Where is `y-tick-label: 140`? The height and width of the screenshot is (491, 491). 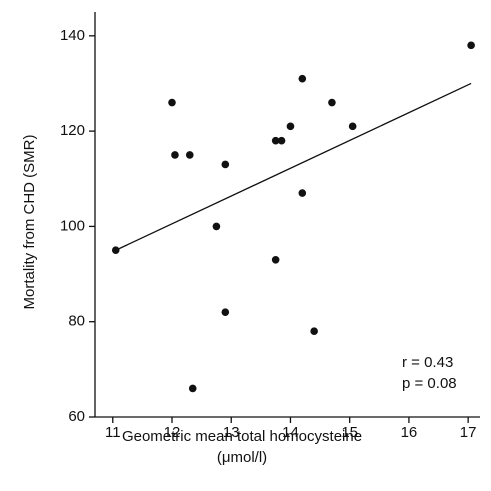
y-tick-label: 140 is located at coordinates (72, 35).